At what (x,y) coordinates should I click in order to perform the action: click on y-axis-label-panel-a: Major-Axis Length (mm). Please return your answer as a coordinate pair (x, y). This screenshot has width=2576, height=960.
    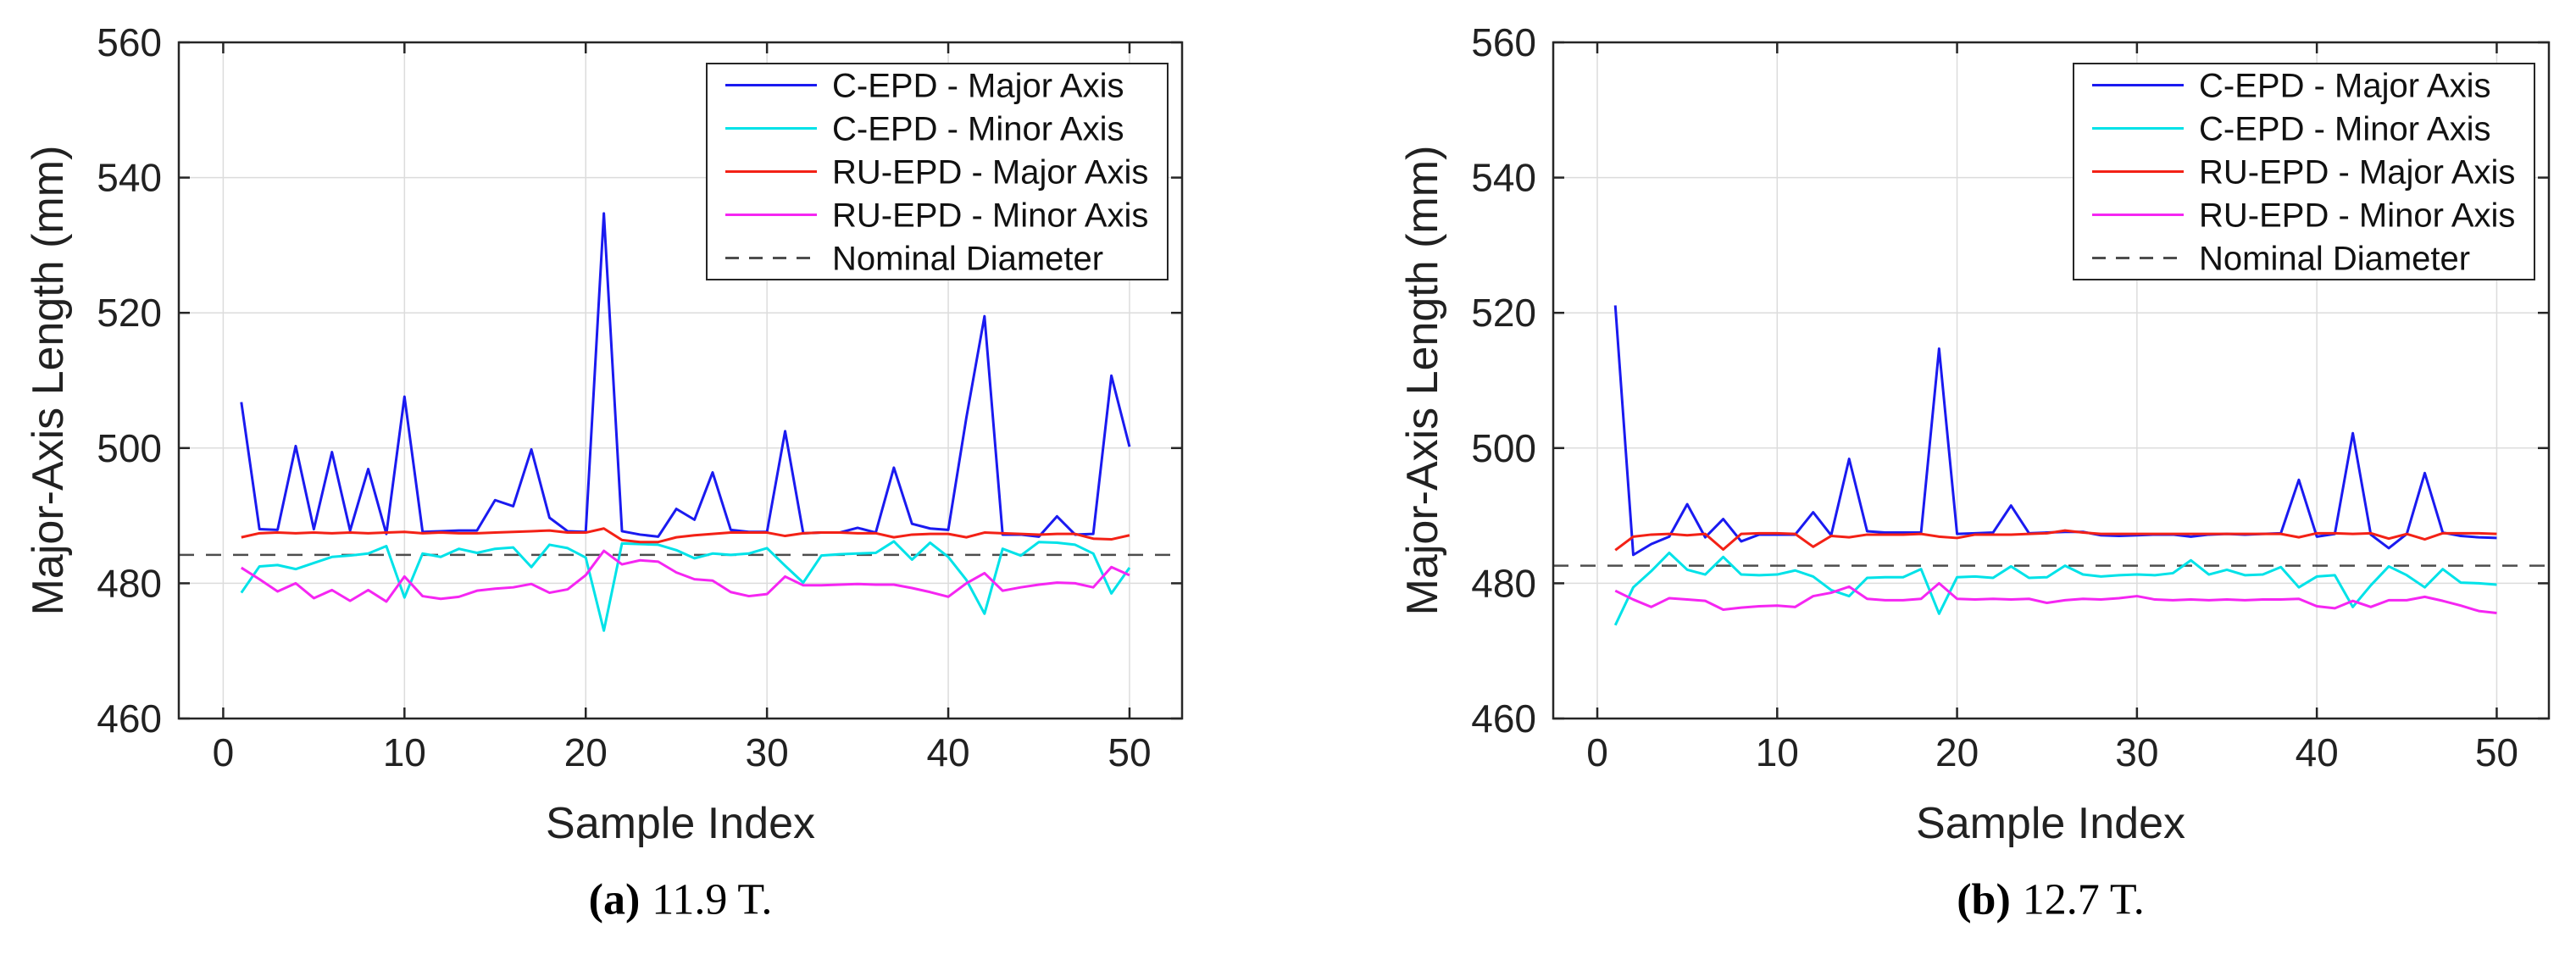
    Looking at the image, I should click on (48, 381).